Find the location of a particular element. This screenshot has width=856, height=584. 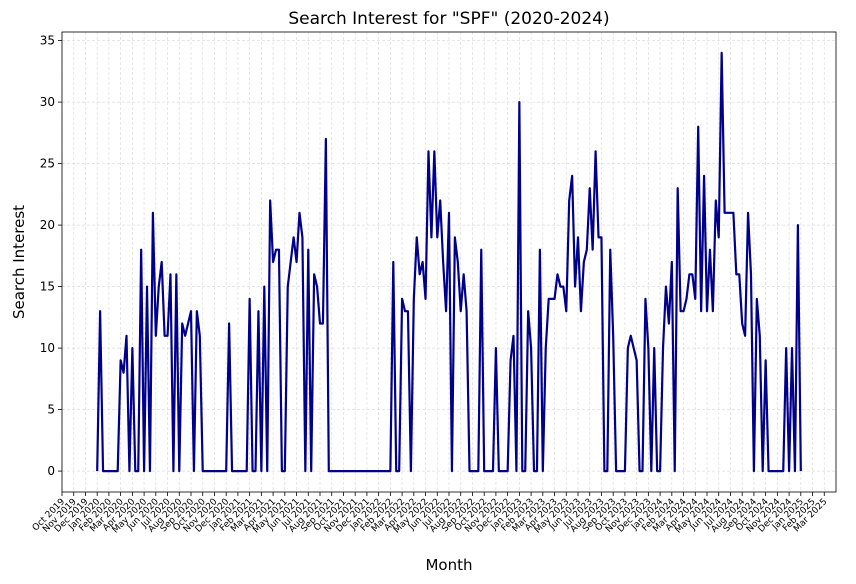

y-tick-label: 25 is located at coordinates (47, 164).